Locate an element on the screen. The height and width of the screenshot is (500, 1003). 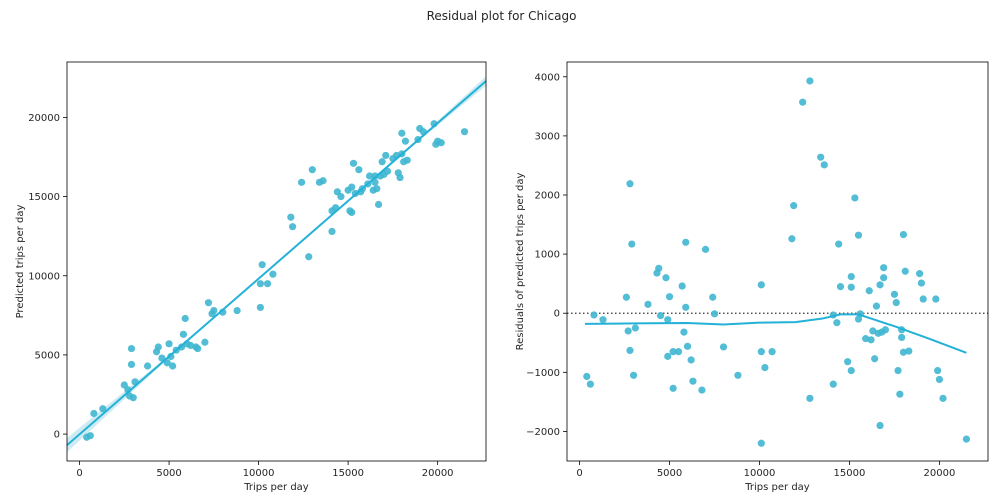
x-tick-label: 0 is located at coordinates (79, 473).